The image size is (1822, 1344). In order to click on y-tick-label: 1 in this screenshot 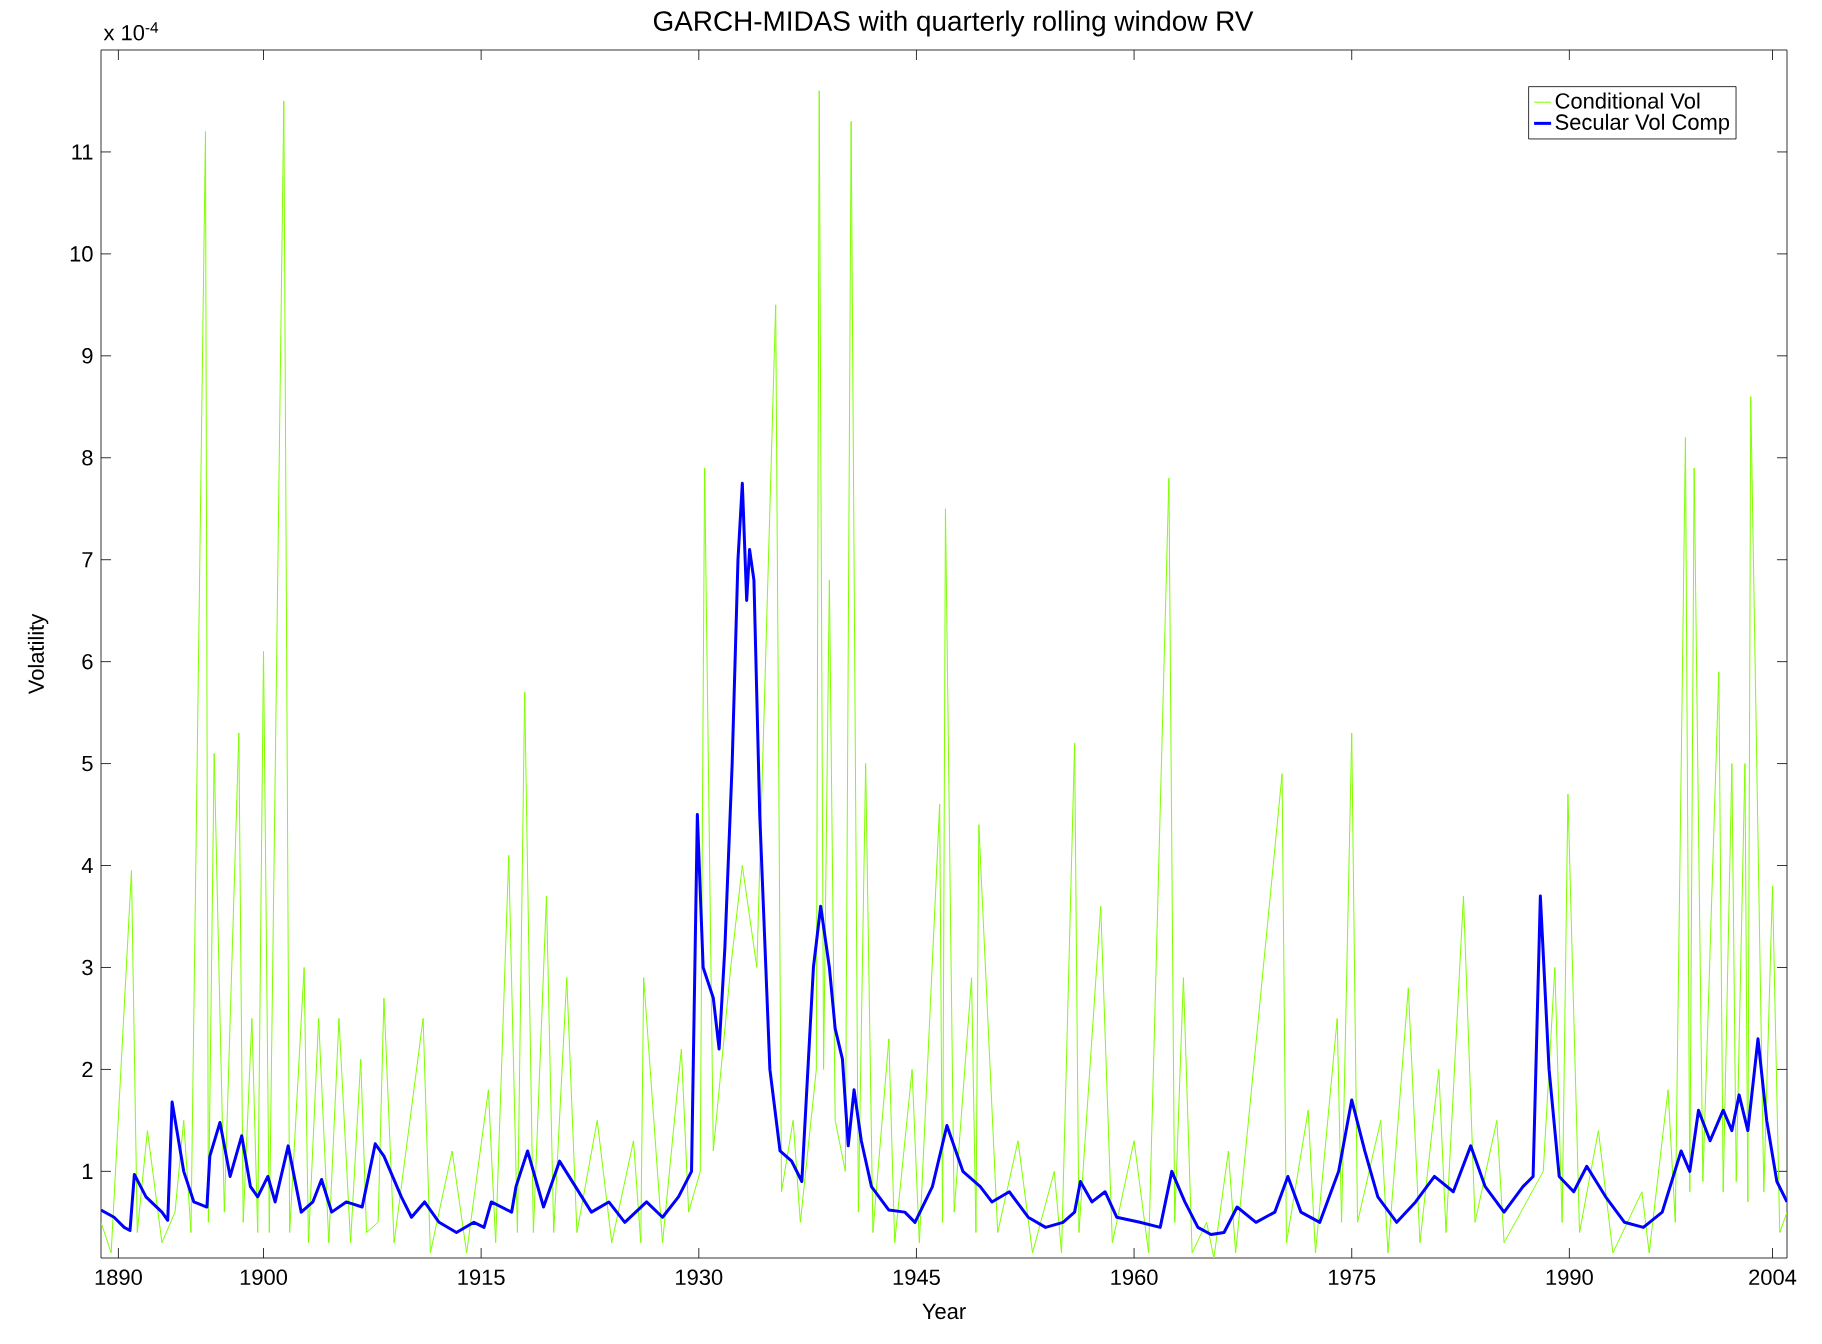, I will do `click(87, 1171)`.